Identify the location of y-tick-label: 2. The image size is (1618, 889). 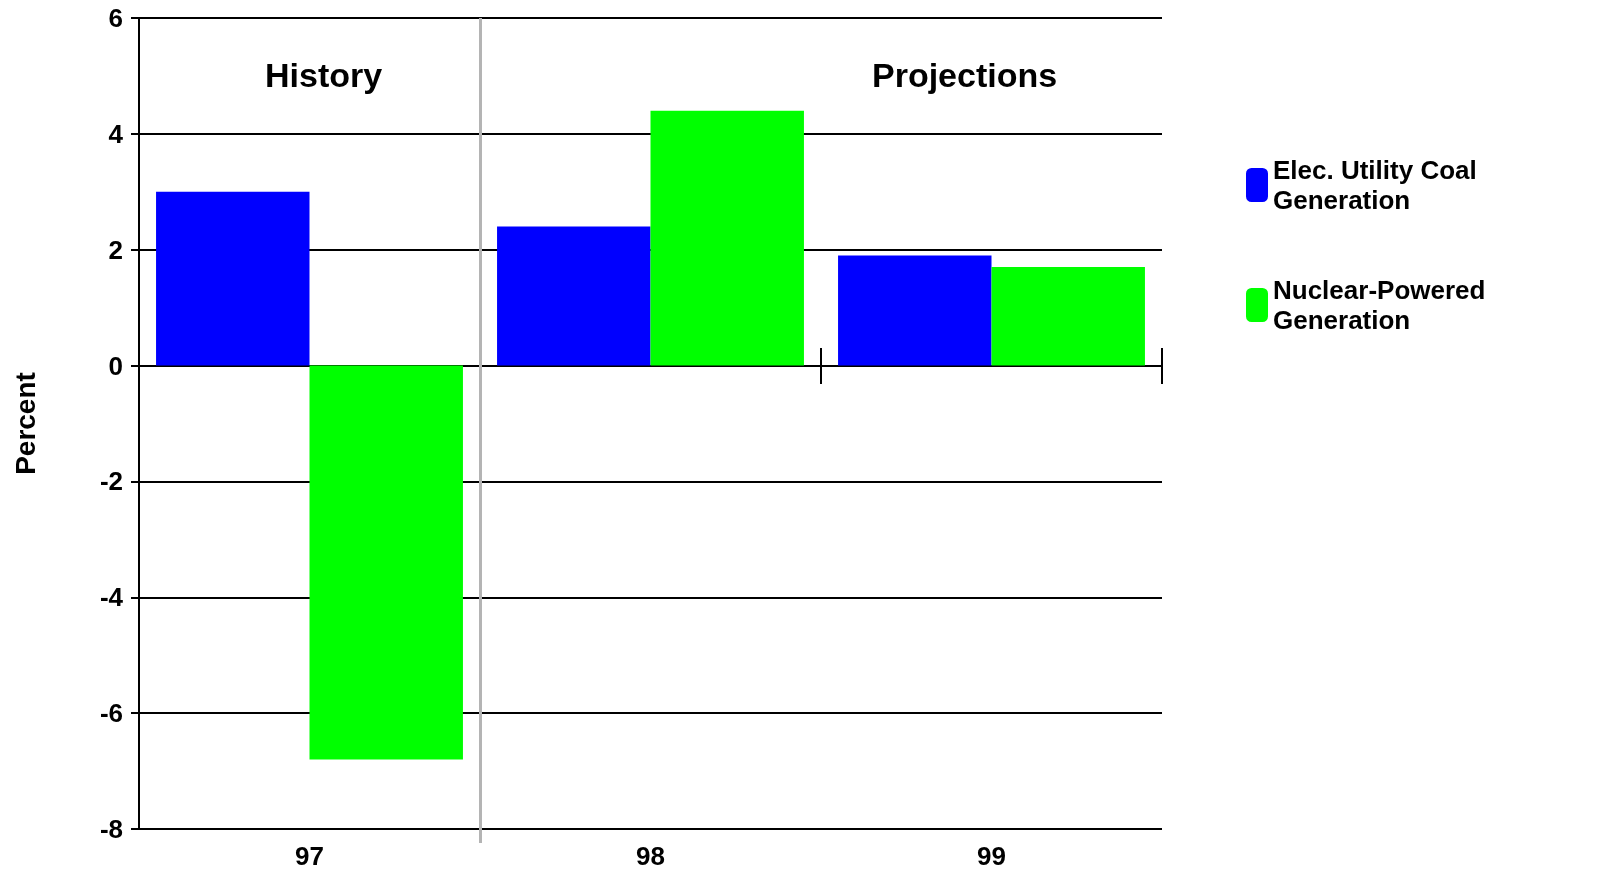
(115, 249).